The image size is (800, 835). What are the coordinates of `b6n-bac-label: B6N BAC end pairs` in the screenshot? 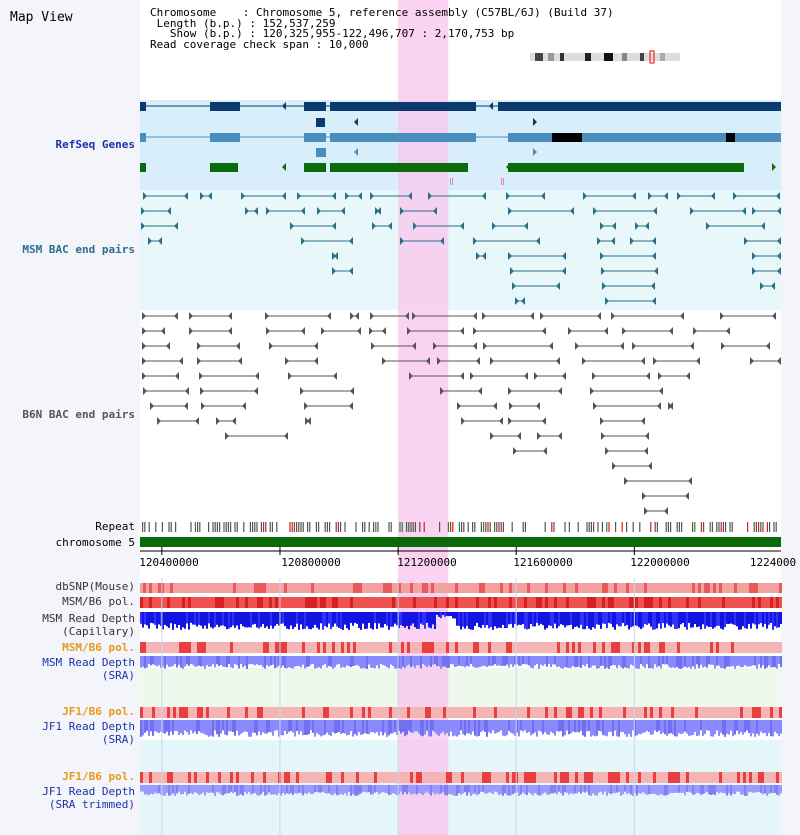 It's located at (78, 414).